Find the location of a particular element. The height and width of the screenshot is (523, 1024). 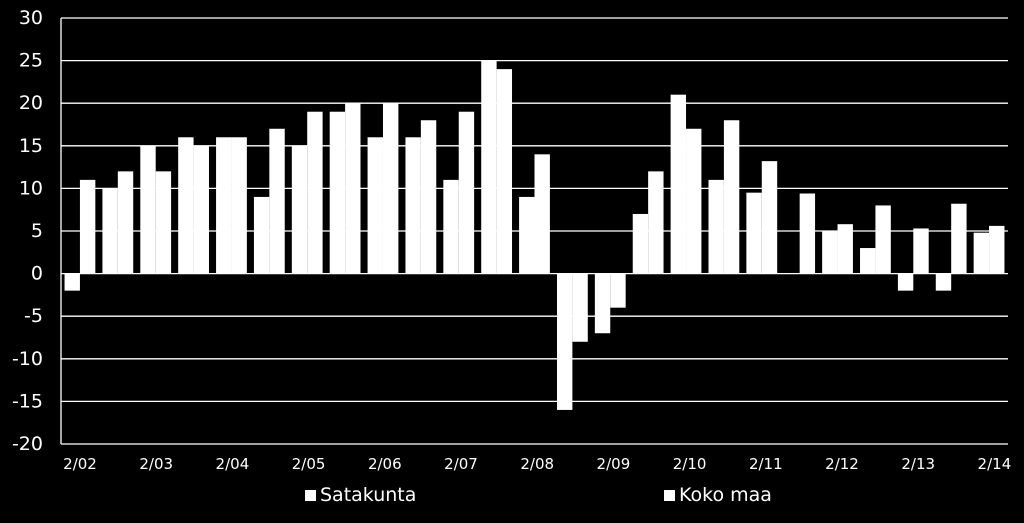

x-tick-label: 2/08 is located at coordinates (537, 464).